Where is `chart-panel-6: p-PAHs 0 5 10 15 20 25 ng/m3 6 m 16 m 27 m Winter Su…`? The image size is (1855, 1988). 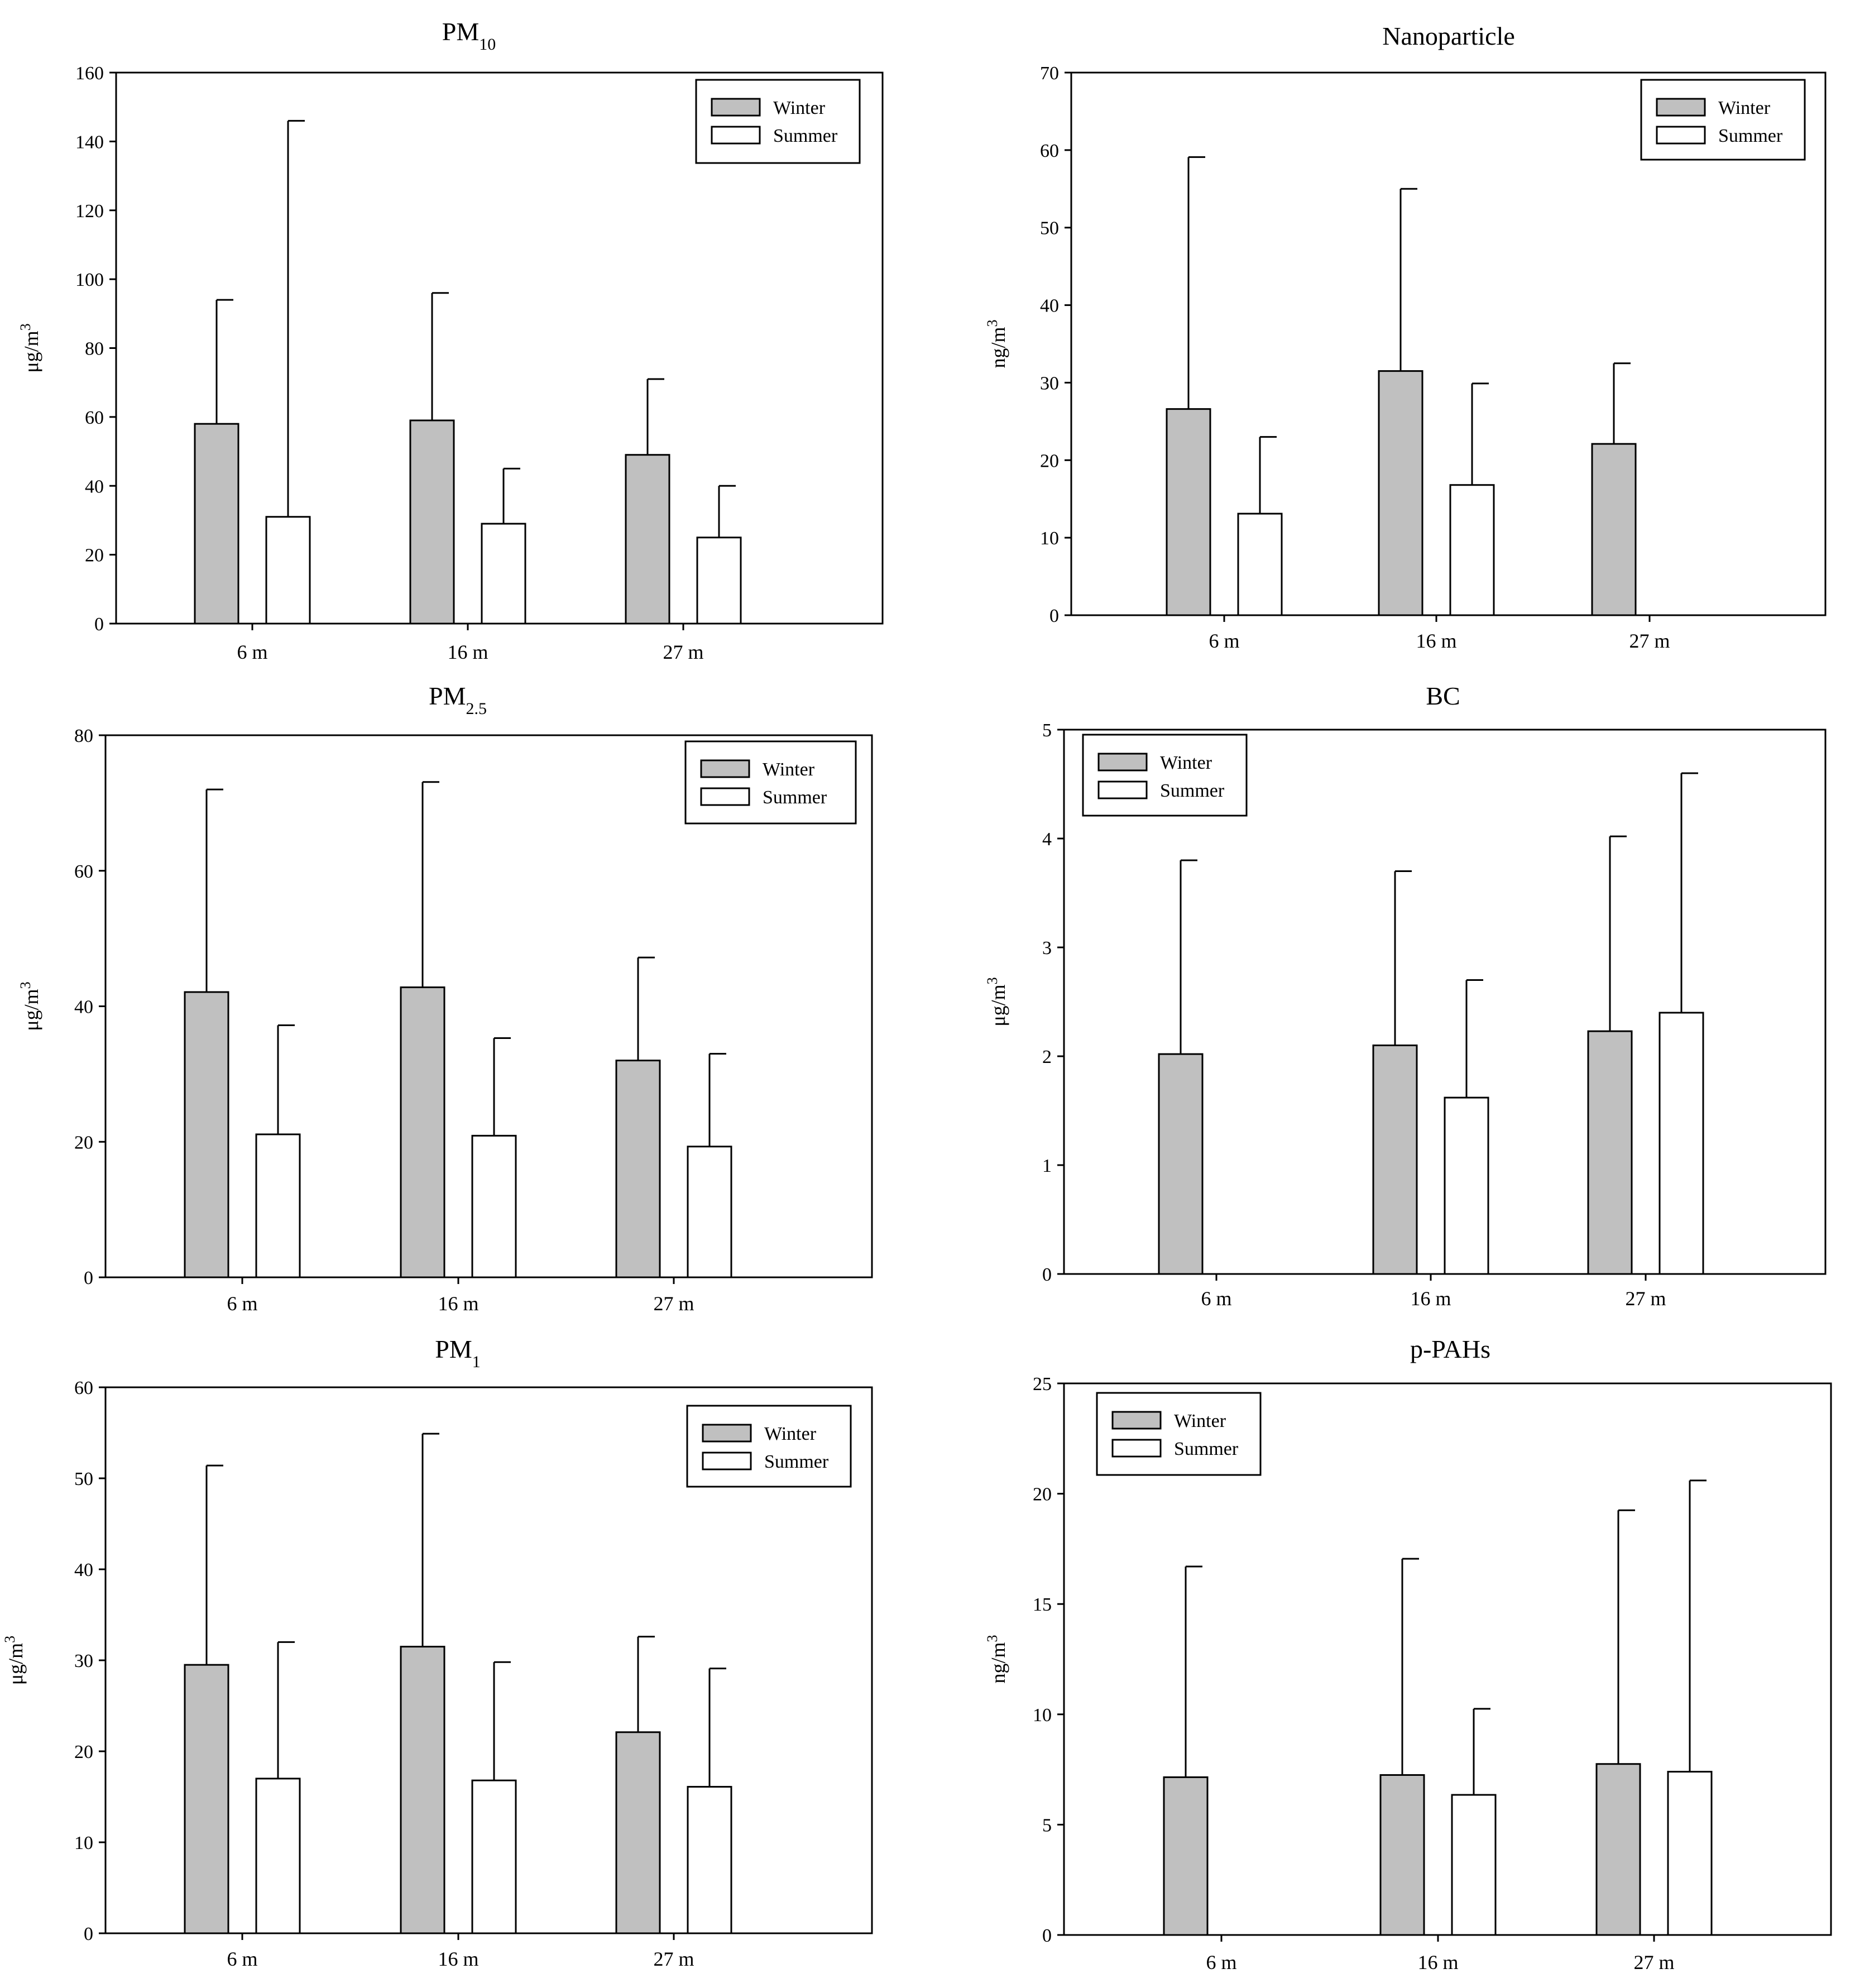
chart-panel-6: p-PAHs 0 5 10 15 20 25 ng/m3 6 m 16 m 27 m Winter Su… is located at coordinates (1408, 1654).